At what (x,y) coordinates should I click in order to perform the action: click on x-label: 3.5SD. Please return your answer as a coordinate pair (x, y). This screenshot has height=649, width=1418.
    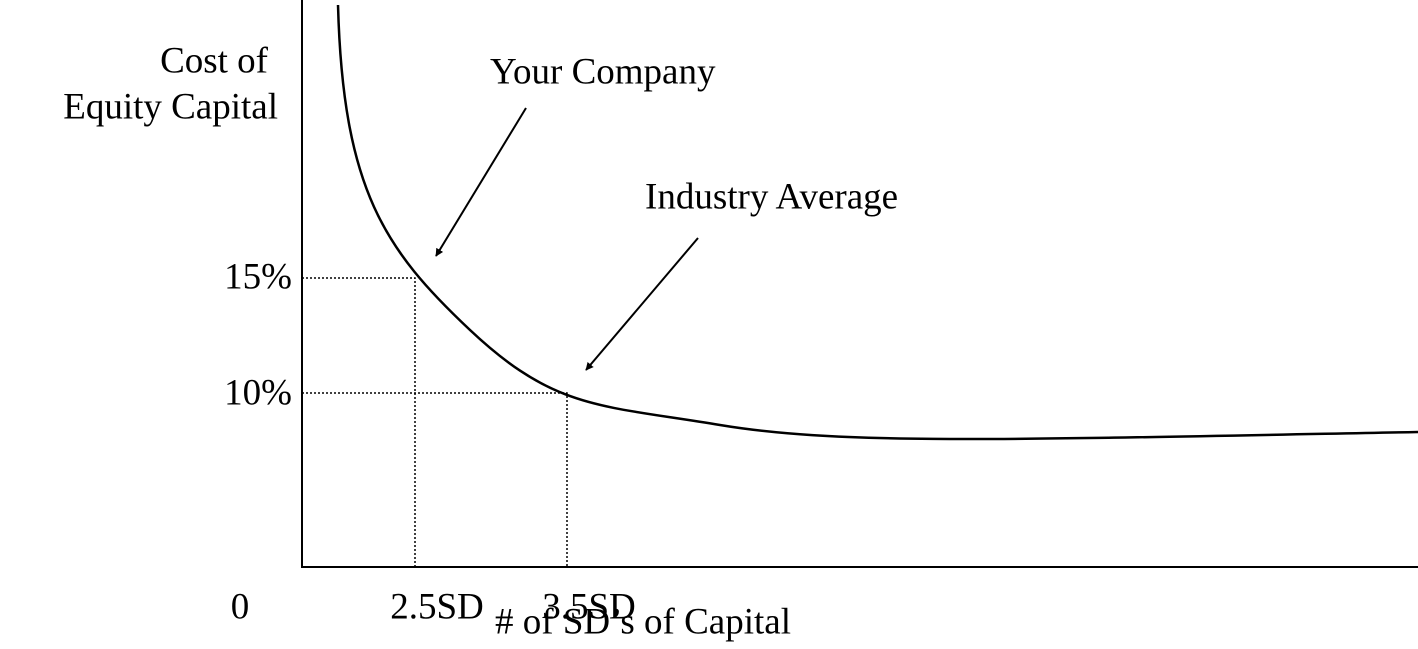
    Looking at the image, I should click on (589, 606).